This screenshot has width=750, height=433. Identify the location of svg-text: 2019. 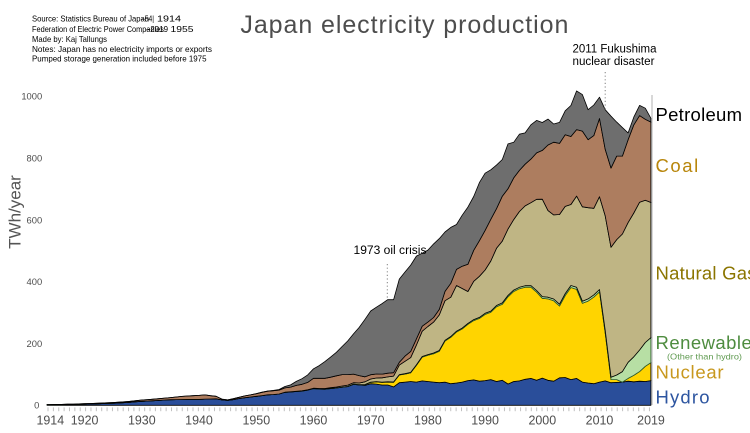
(651, 420).